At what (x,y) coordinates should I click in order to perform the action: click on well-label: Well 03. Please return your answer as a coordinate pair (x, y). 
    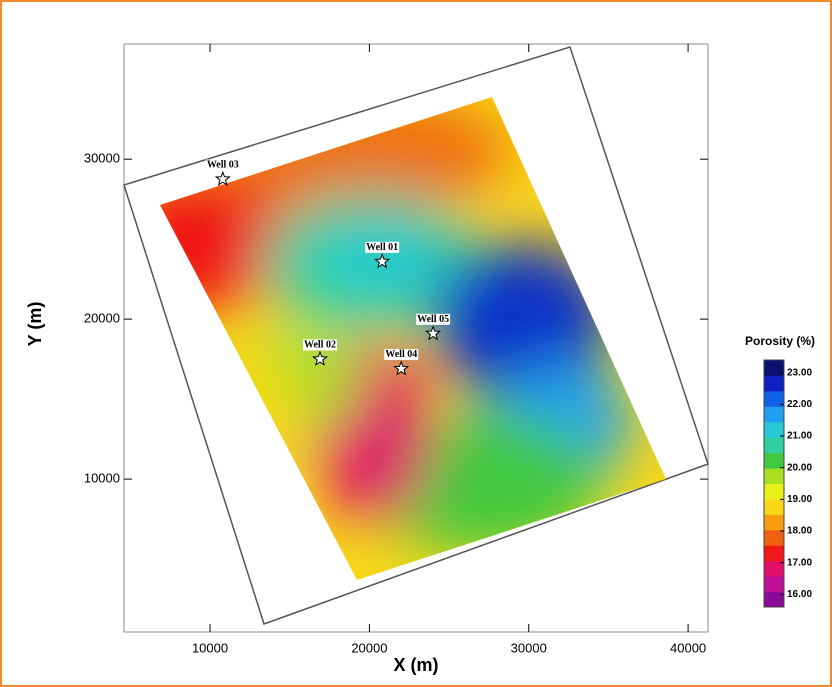
    Looking at the image, I should click on (223, 164).